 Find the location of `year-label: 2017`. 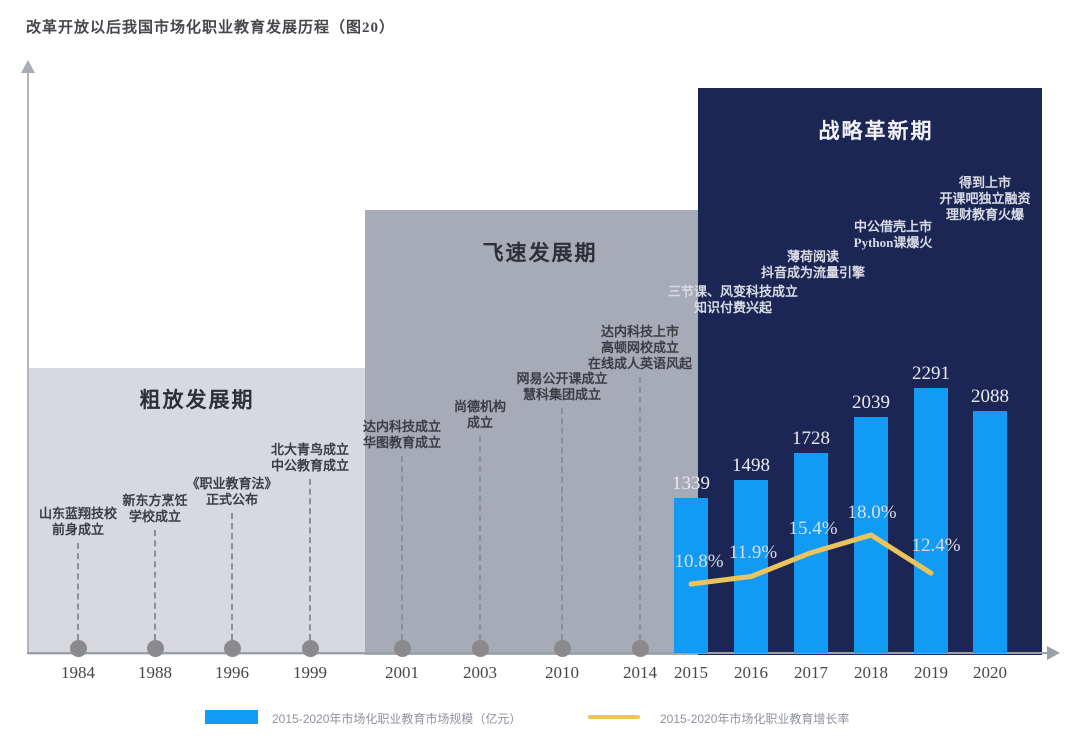

year-label: 2017 is located at coordinates (811, 672).